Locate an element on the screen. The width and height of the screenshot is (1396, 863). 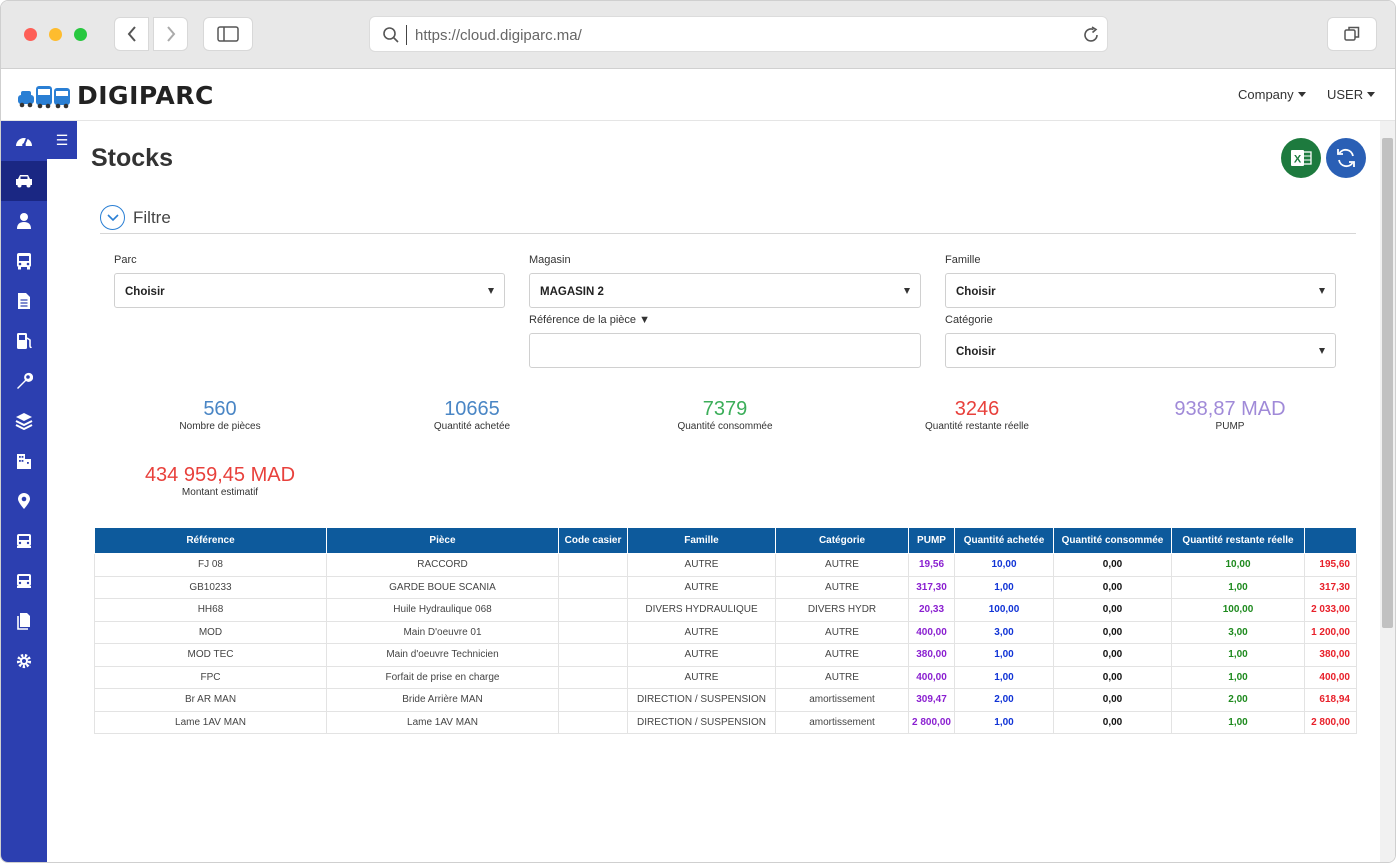
hamburger-icon: ☰ is located at coordinates (62, 139).